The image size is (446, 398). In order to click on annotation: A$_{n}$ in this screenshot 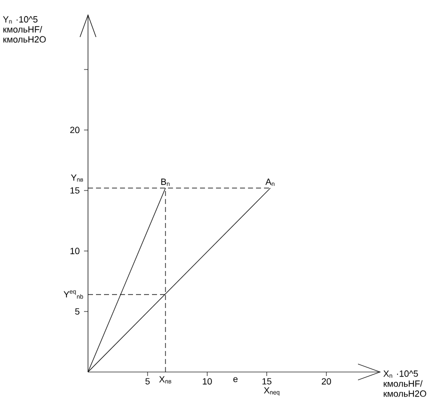, I will do `click(269, 182)`.